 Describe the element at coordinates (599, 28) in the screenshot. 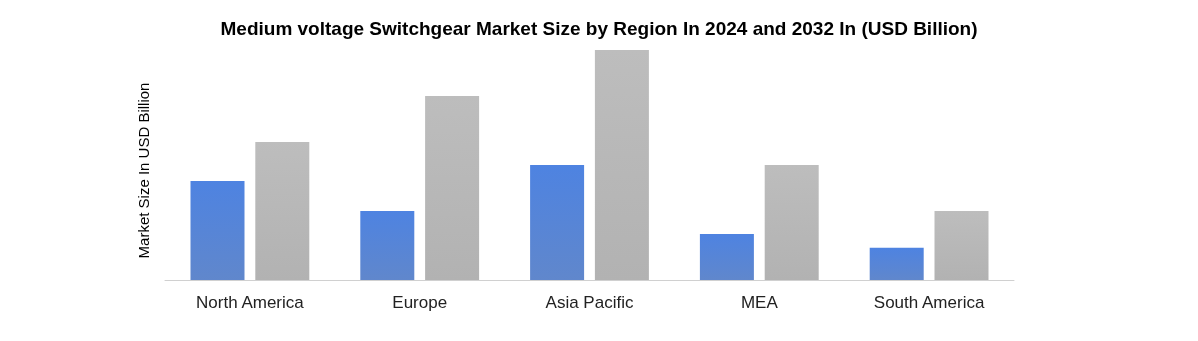

I see `chart-title: Medium voltage Switchgear Market Size by Region In 2024 and 2032 In (USD Billion)` at that location.